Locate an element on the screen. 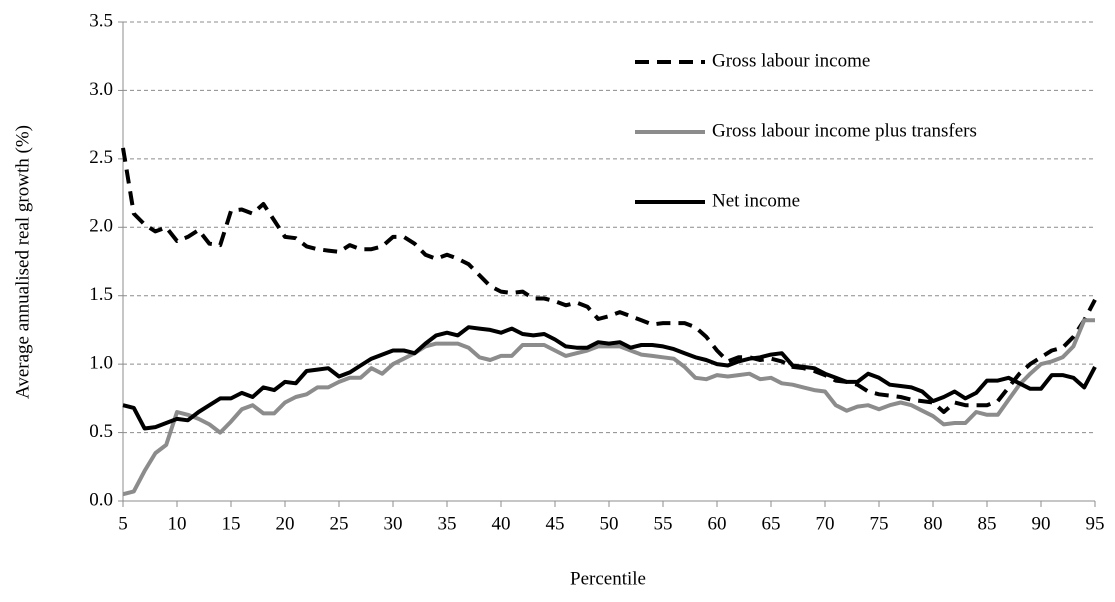 The image size is (1115, 602). legend-label: Gross labour income is located at coordinates (791, 60).